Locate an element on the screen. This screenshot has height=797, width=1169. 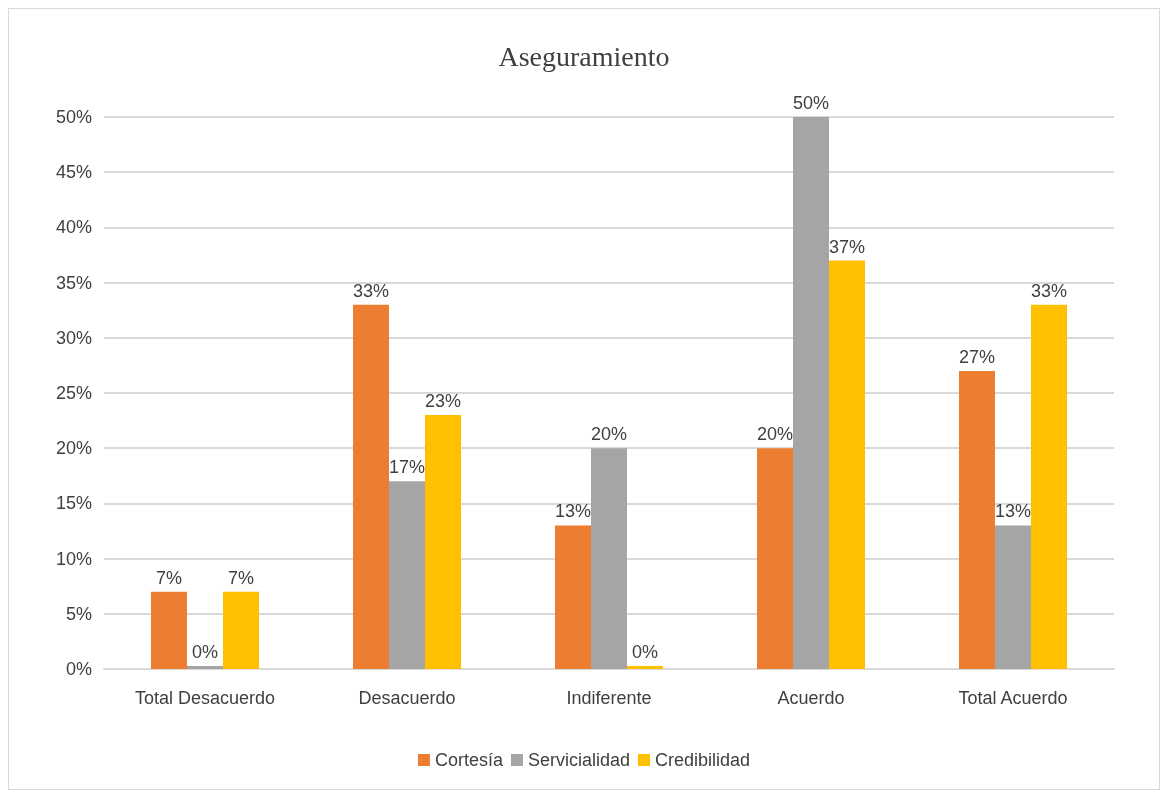
legend-label: Servicialidad is located at coordinates (579, 760).